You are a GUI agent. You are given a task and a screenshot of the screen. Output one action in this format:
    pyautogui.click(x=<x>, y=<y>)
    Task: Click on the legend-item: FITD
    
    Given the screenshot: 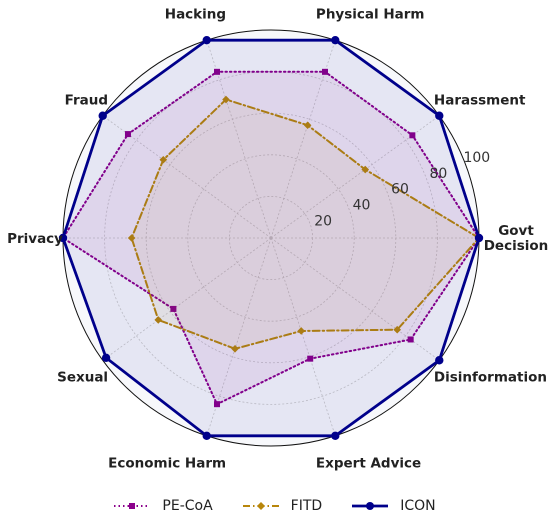 What is the action you would take?
    pyautogui.click(x=282, y=506)
    